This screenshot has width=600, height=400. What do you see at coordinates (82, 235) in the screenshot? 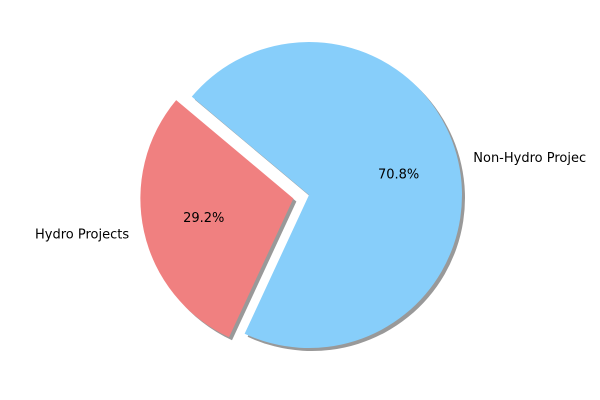
I see `slice-label-hydro-projects: Hydro Projects` at bounding box center [82, 235].